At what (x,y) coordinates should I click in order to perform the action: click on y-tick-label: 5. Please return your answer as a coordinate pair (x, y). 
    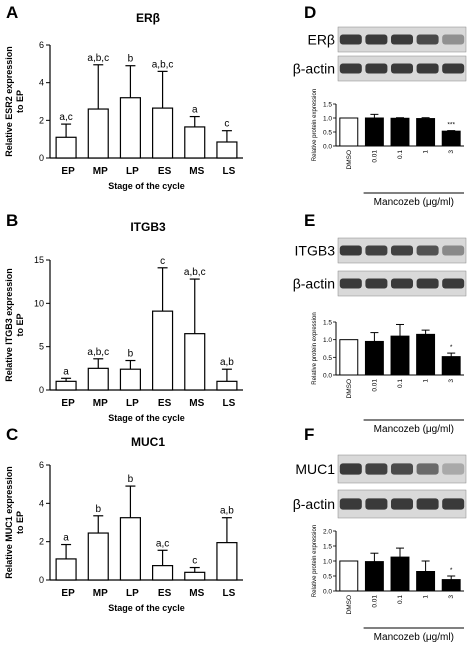
    Looking at the image, I should click on (41, 347).